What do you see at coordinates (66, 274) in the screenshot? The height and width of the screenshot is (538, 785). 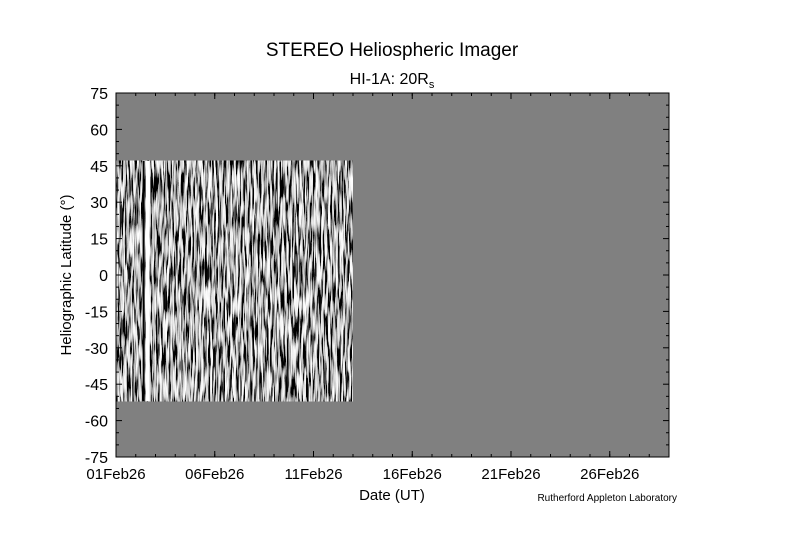 I see `y-axis-label: Heliographic Latitude (°)` at bounding box center [66, 274].